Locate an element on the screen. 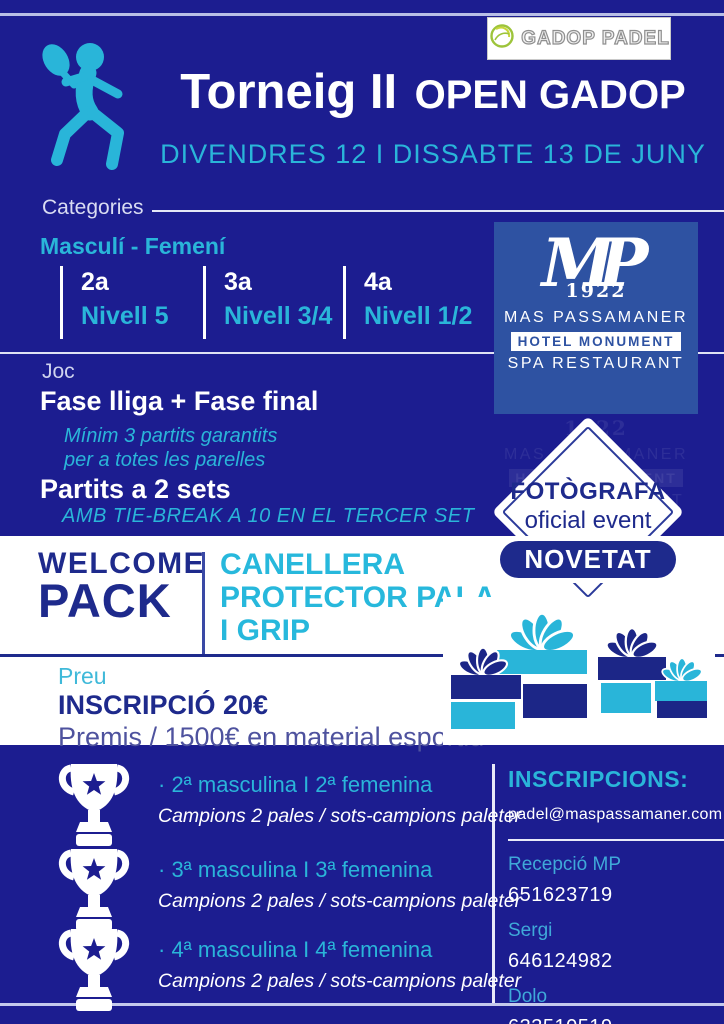 The height and width of the screenshot is (1024, 724). prizes-text: Premis / 1500€ en material esportiu is located at coordinates (271, 737).